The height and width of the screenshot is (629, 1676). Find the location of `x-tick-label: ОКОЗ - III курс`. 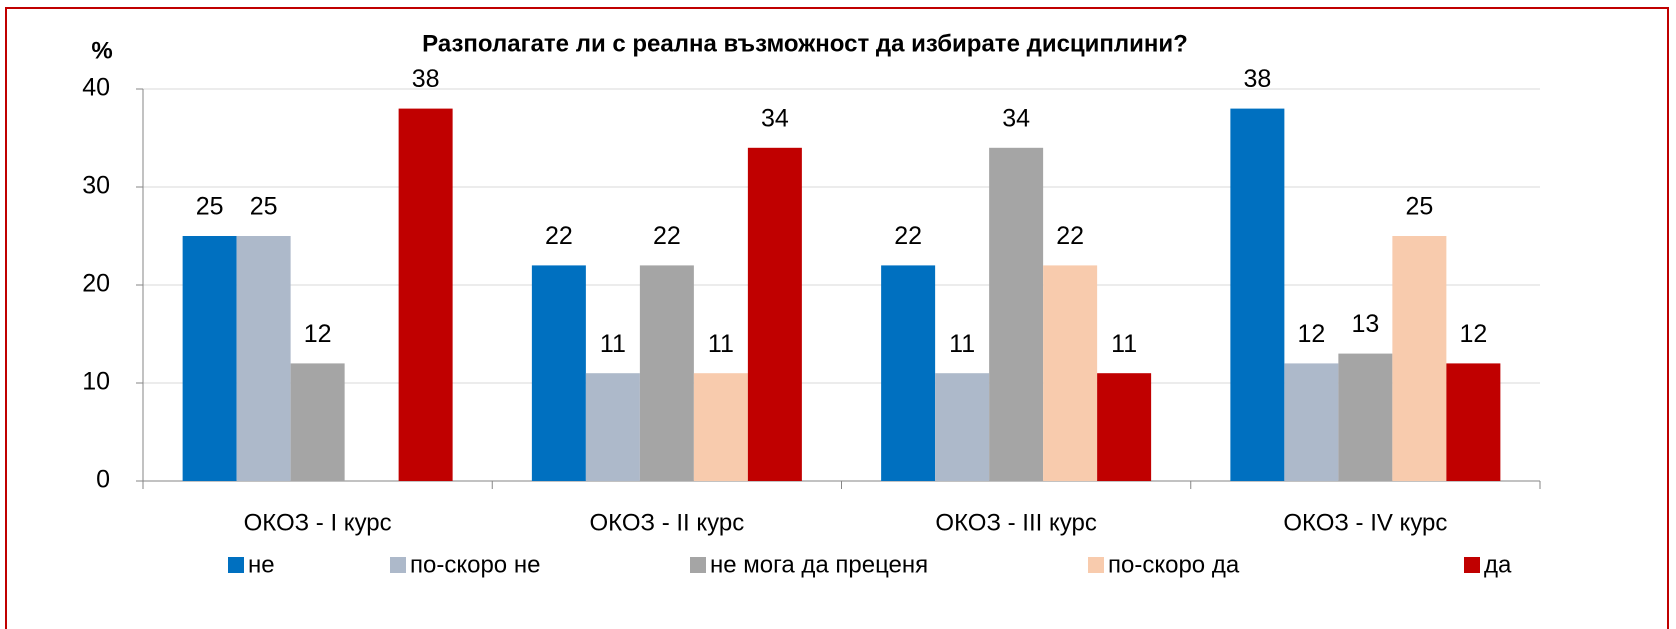

x-tick-label: ОКОЗ - III курс is located at coordinates (1015, 522).